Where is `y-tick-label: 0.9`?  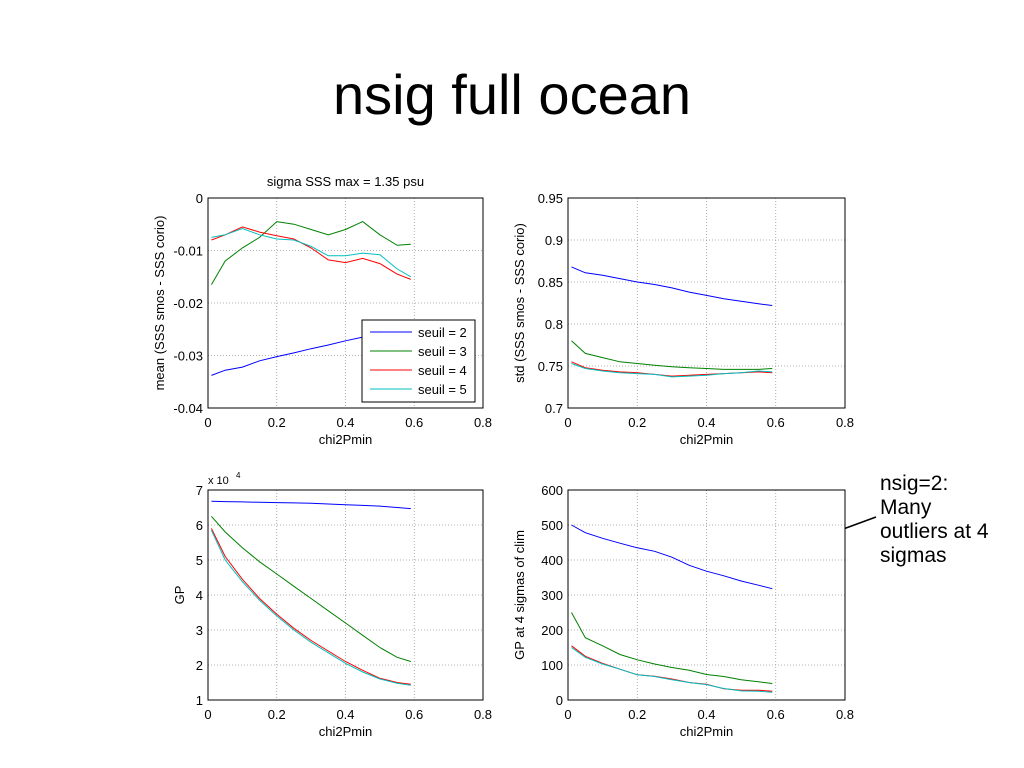 y-tick-label: 0.9 is located at coordinates (554, 240).